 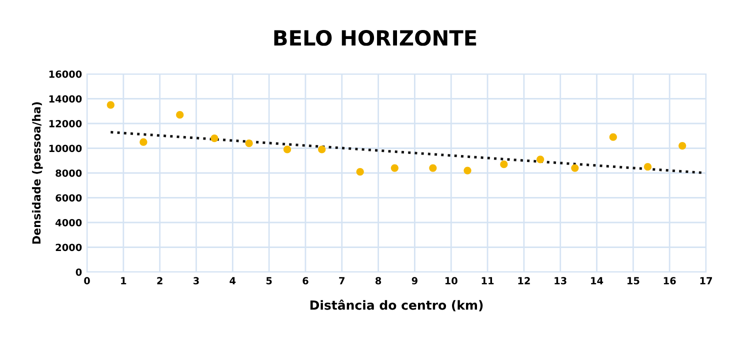 What do you see at coordinates (196, 280) in the screenshot?
I see `x-tick-label: 3` at bounding box center [196, 280].